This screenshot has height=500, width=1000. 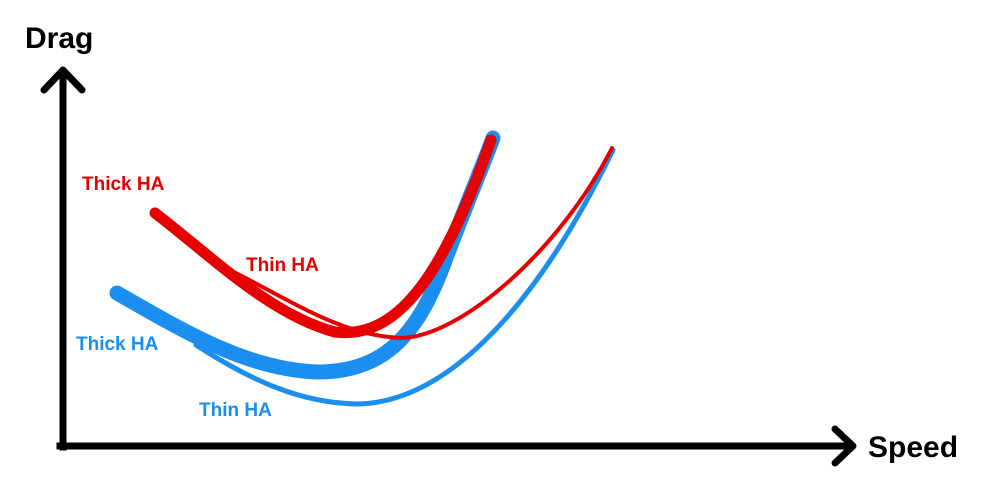 What do you see at coordinates (117, 344) in the screenshot?
I see `blue-thick-label: Thick HA` at bounding box center [117, 344].